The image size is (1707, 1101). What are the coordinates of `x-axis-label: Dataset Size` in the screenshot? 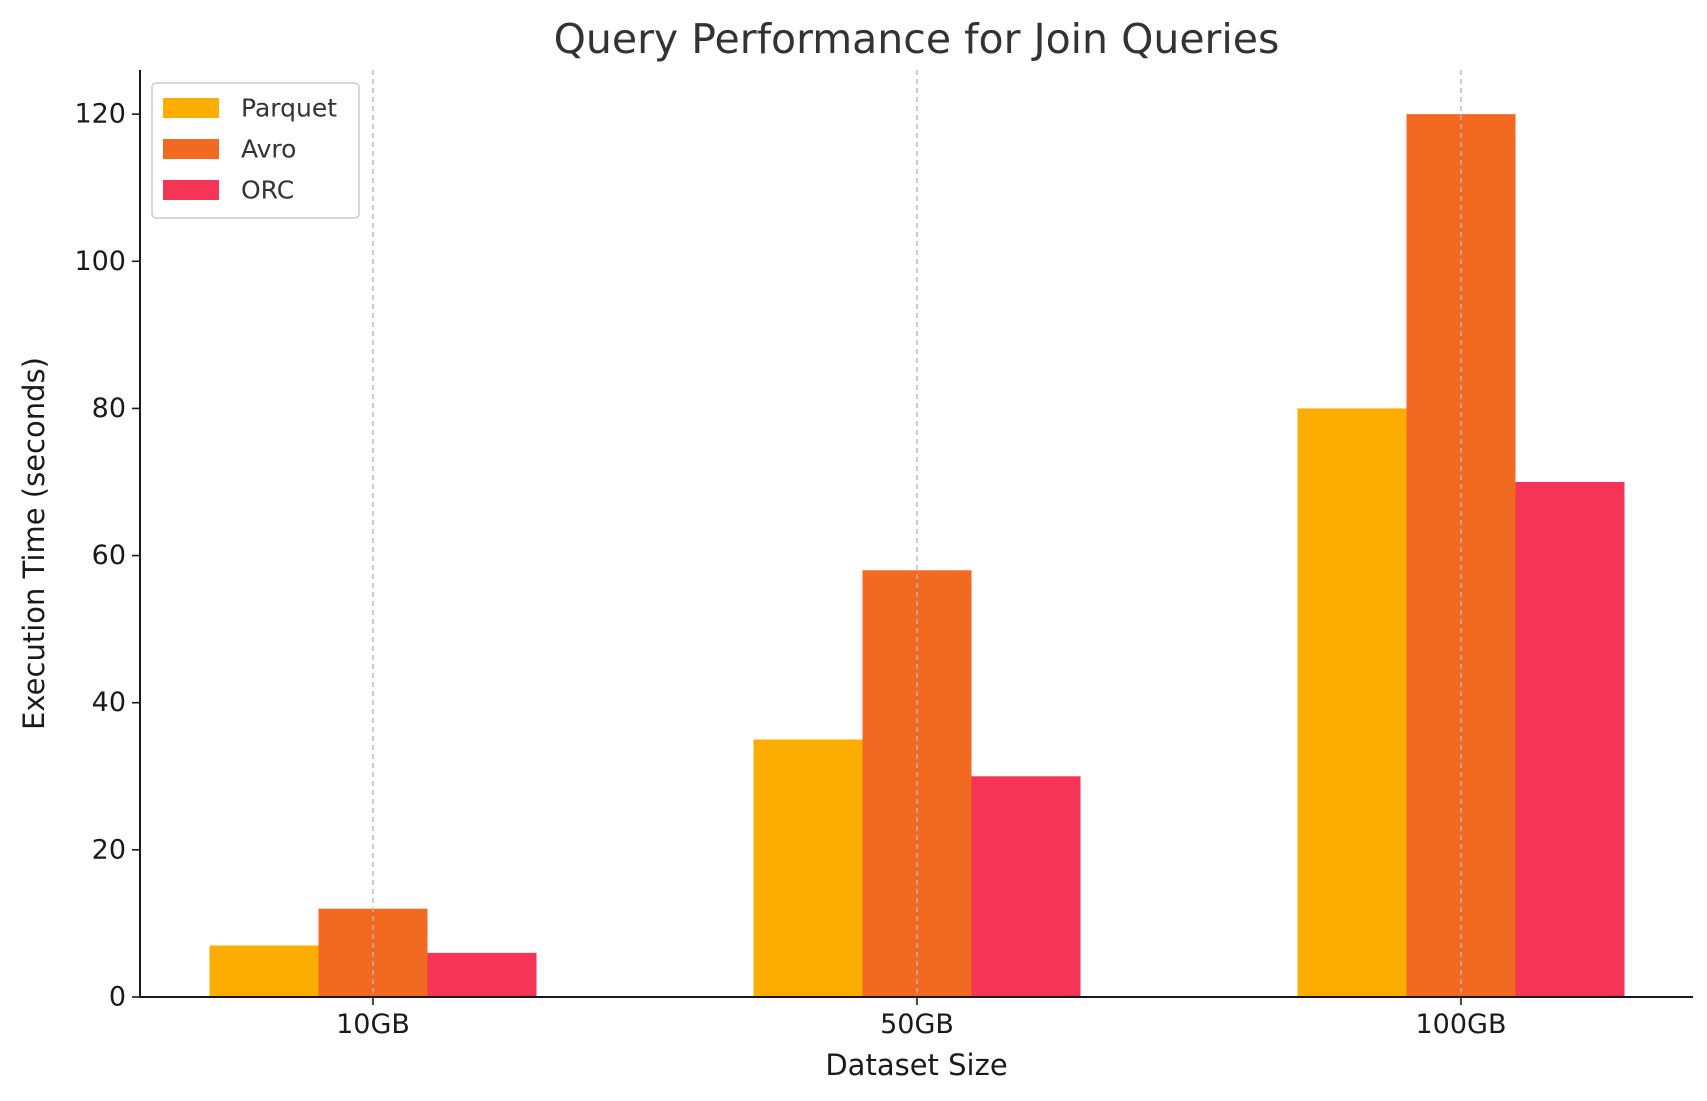 It's located at (916, 1065).